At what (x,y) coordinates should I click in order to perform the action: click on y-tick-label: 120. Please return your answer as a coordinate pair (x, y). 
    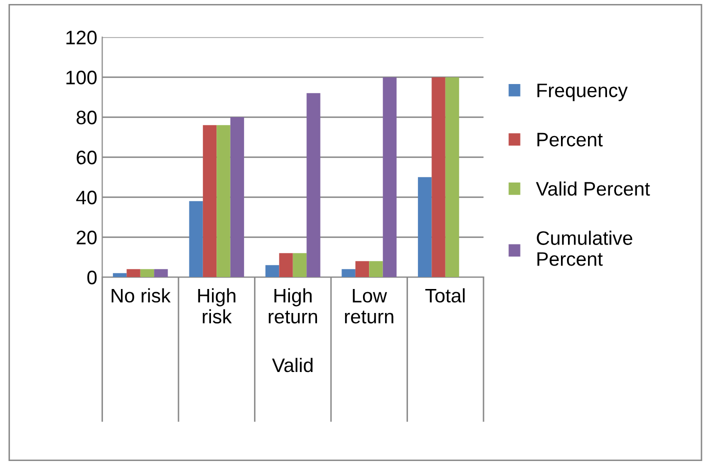
    Looking at the image, I should click on (81, 37).